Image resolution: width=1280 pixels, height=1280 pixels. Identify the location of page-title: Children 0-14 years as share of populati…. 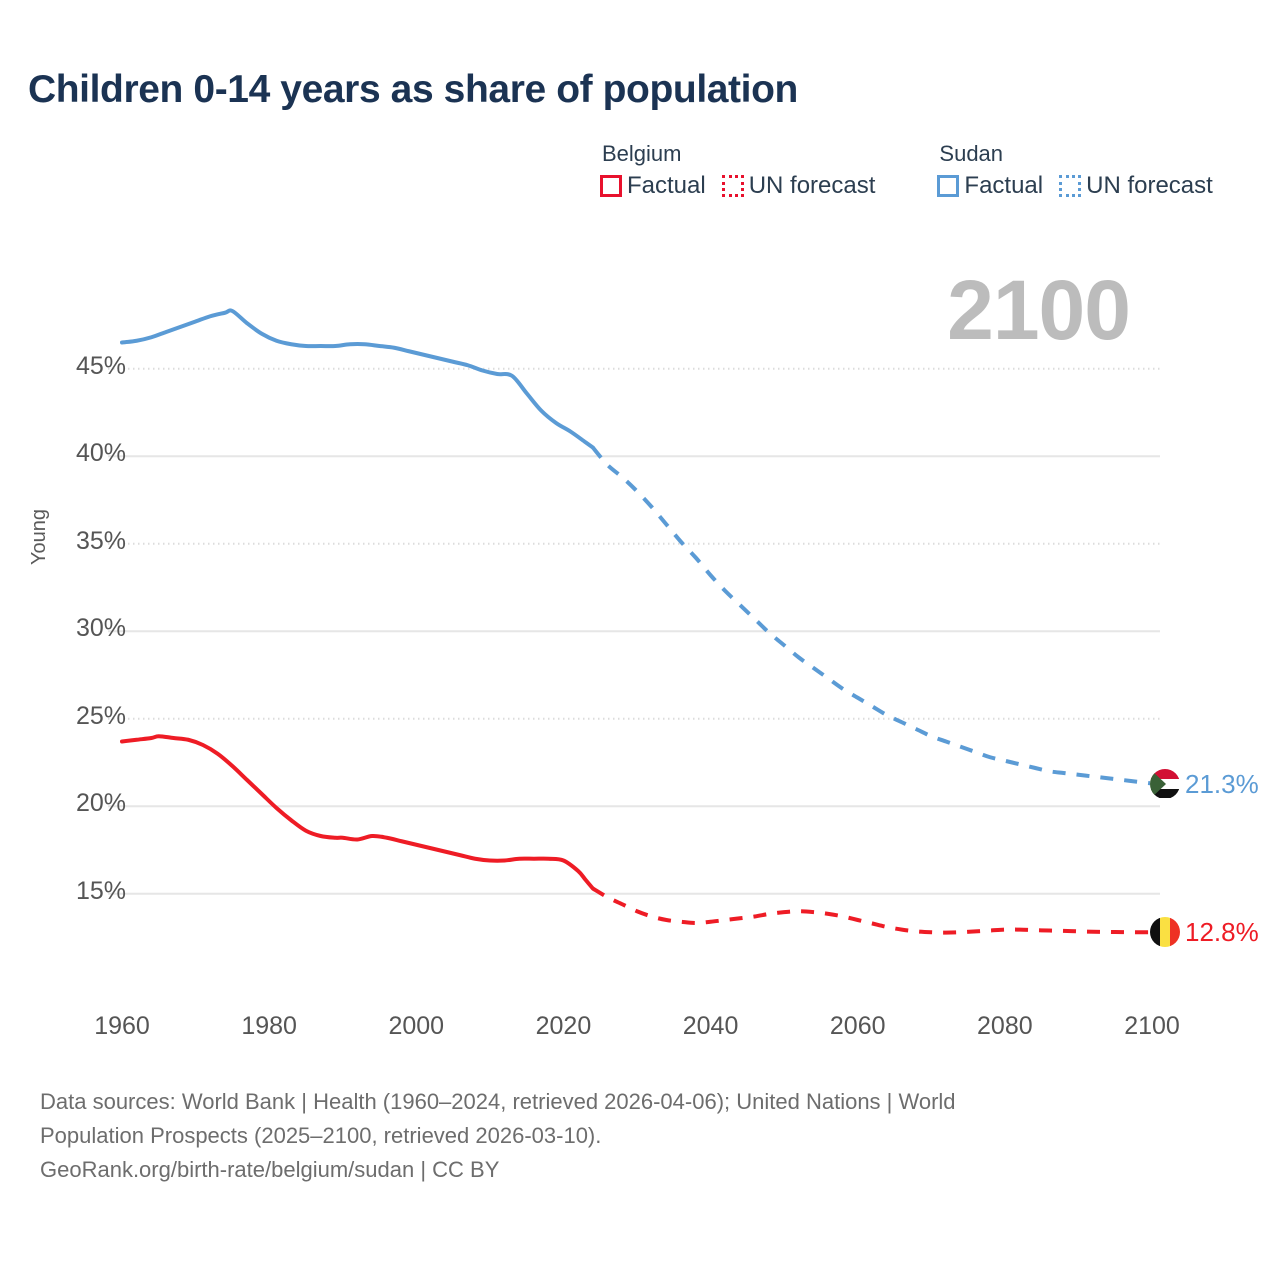
(413, 89).